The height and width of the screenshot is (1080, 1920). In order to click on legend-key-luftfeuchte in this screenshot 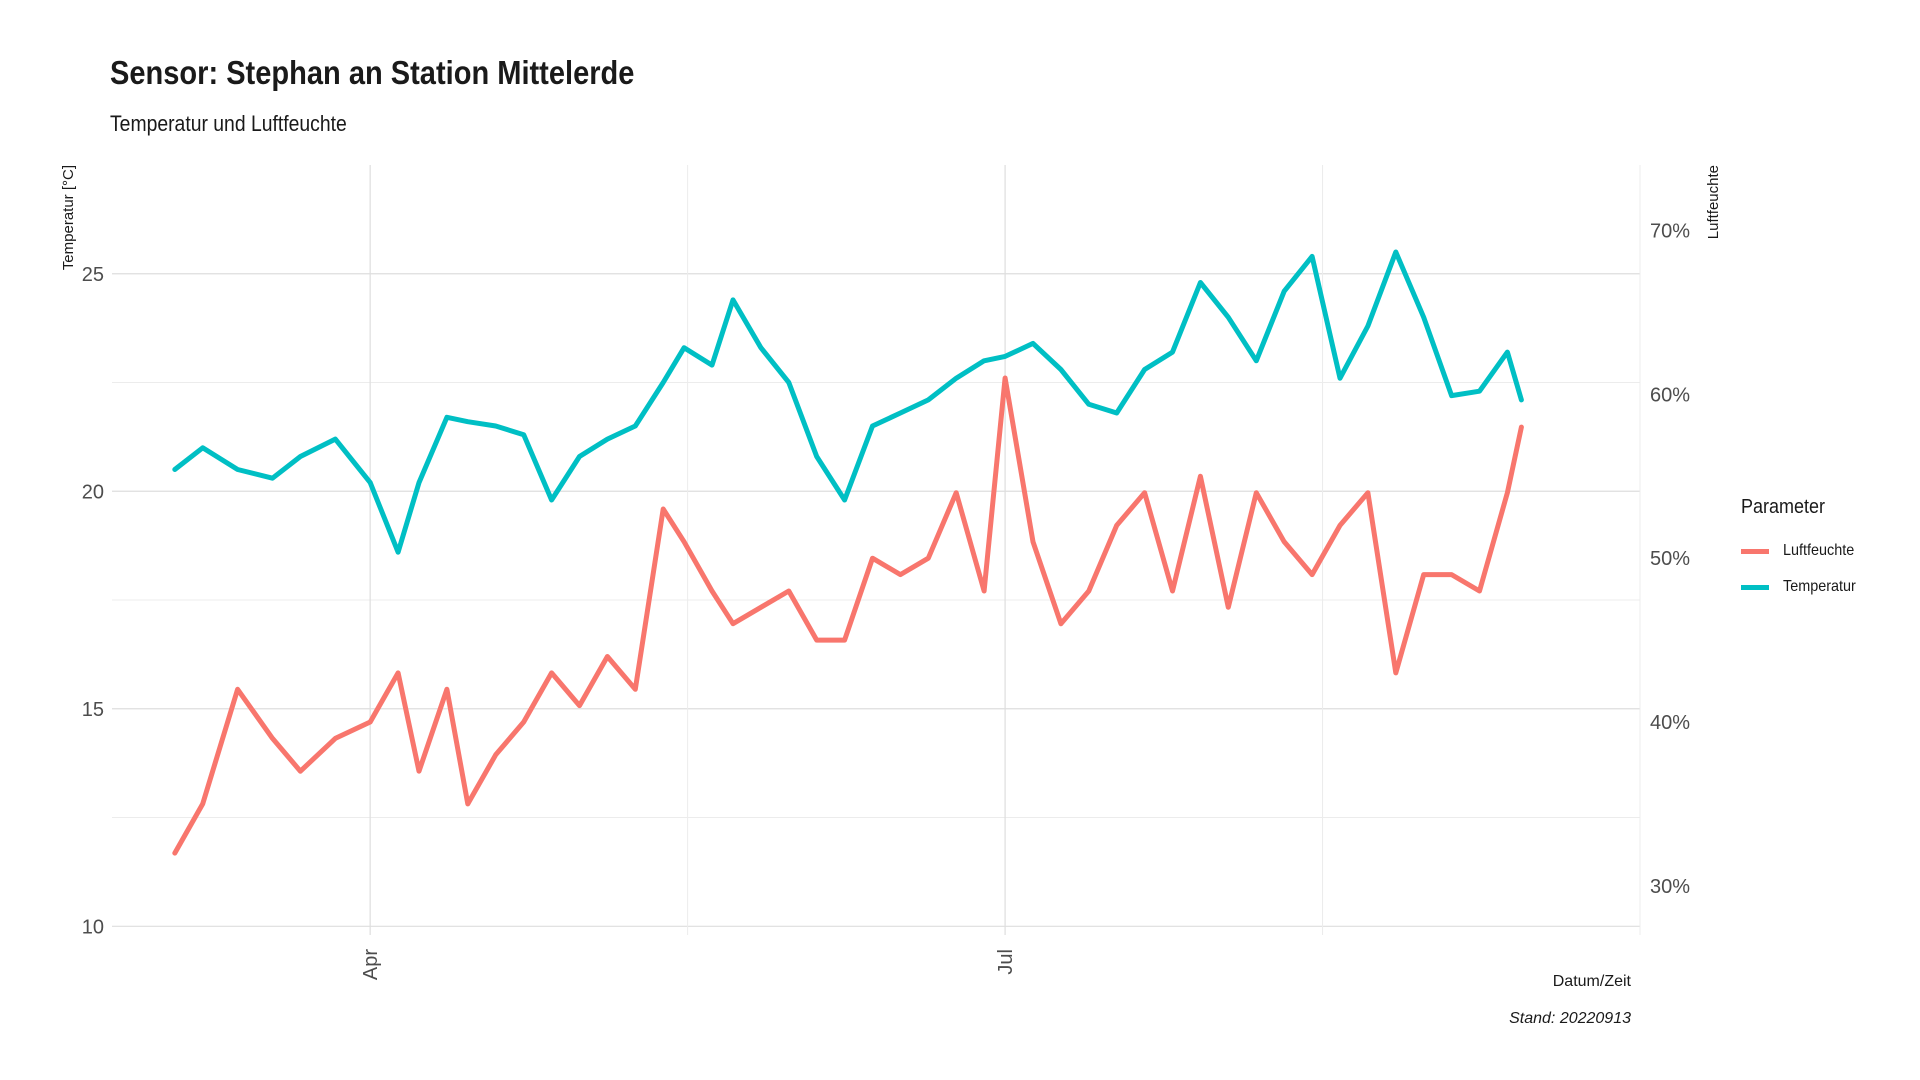, I will do `click(1755, 551)`.